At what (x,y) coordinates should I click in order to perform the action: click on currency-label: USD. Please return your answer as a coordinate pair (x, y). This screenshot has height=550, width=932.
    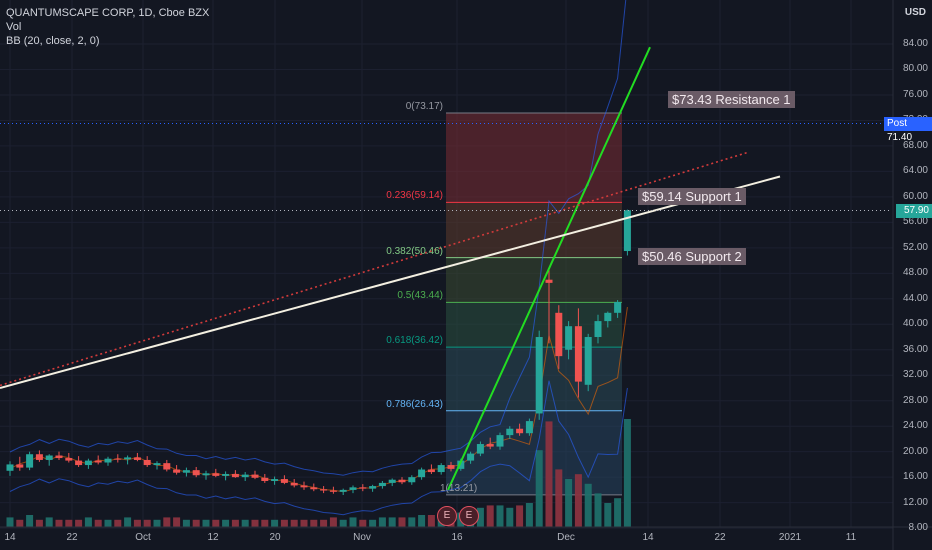
    Looking at the image, I should click on (915, 12).